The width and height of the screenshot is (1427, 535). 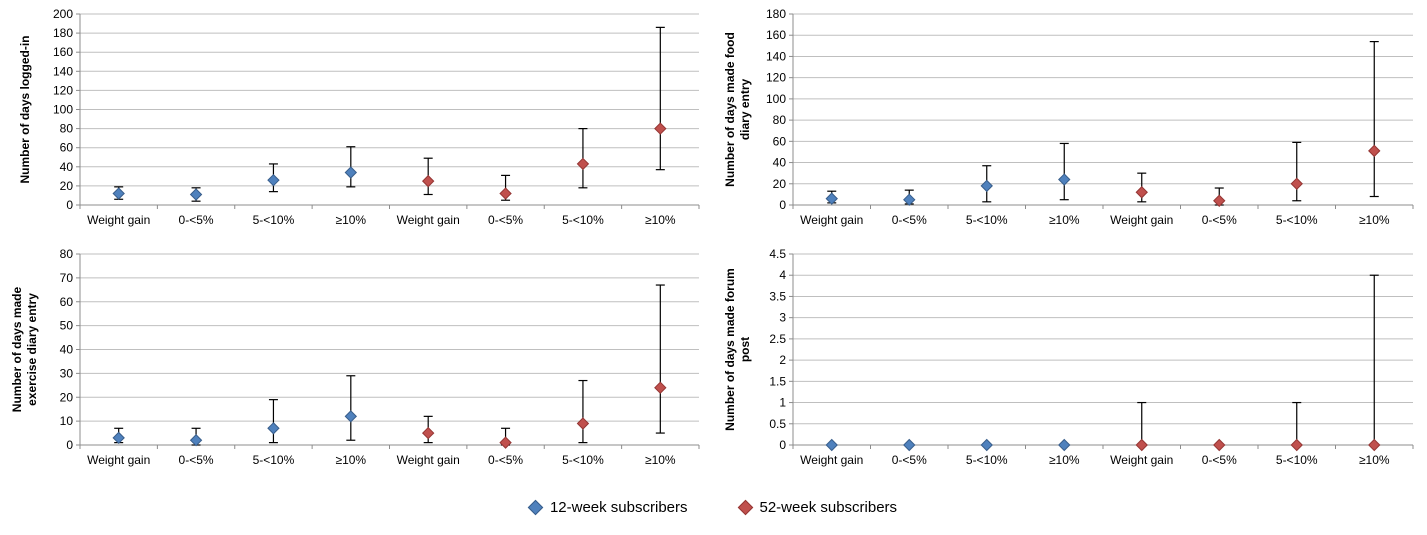 What do you see at coordinates (782, 275) in the screenshot?
I see `svg-text: 4` at bounding box center [782, 275].